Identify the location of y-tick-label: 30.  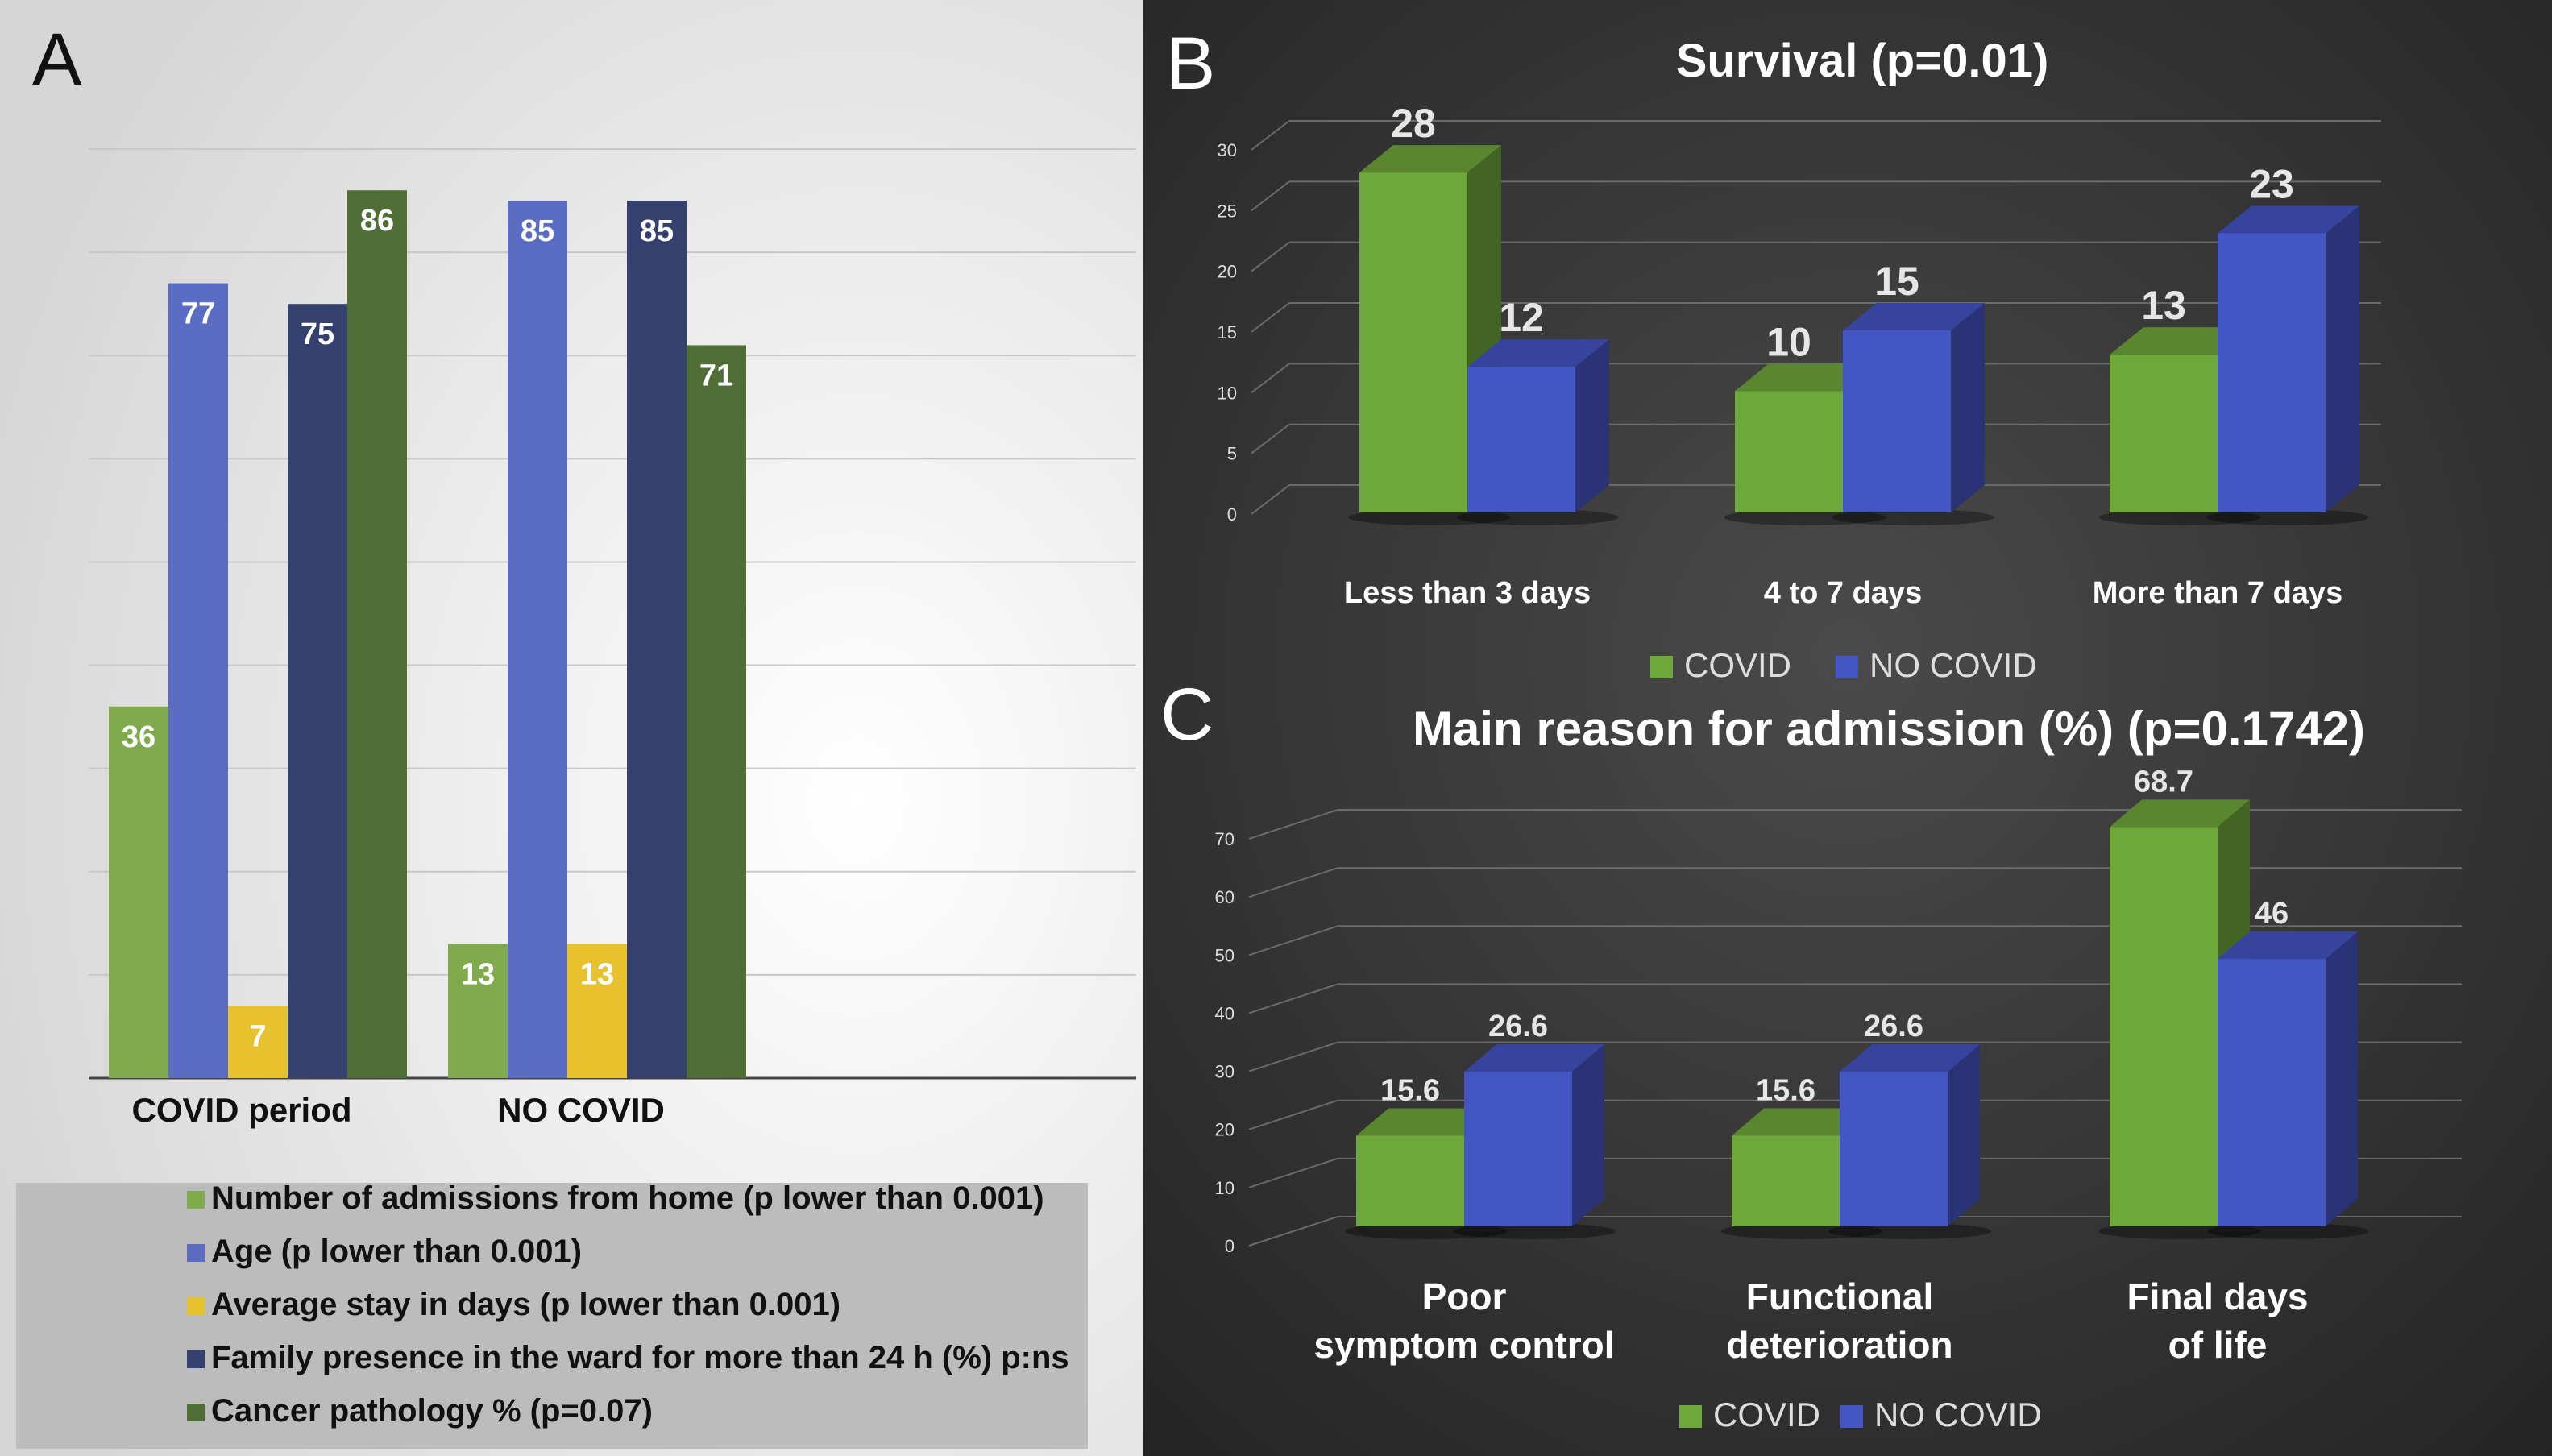
(1225, 1072).